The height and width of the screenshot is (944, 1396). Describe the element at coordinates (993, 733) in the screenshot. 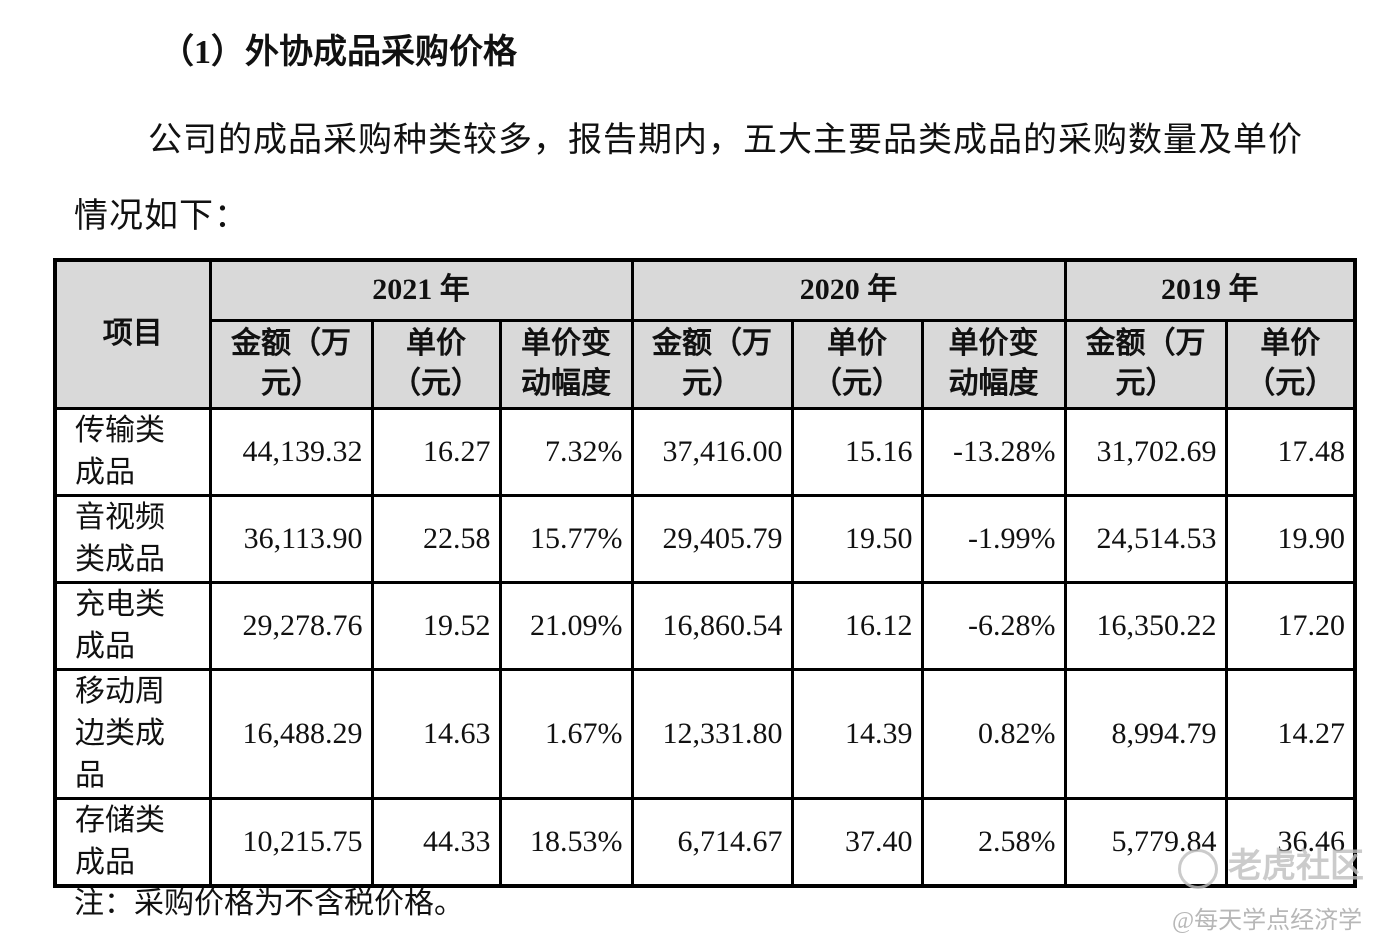

I see `cell-value: 0.82%` at that location.